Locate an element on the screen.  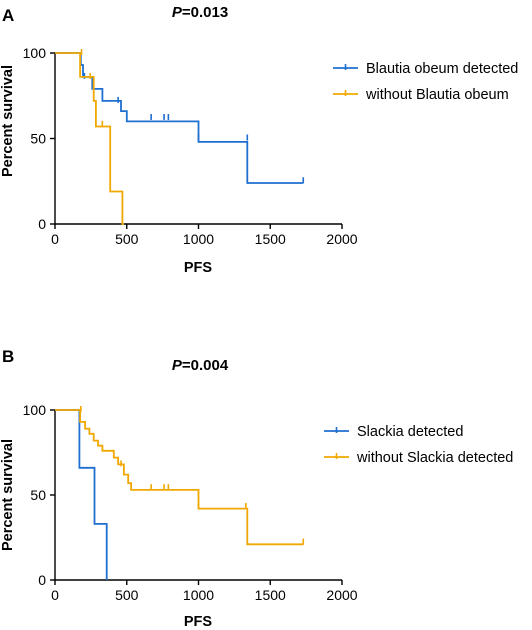
legend-label: without Slackia detected is located at coordinates (434, 458).